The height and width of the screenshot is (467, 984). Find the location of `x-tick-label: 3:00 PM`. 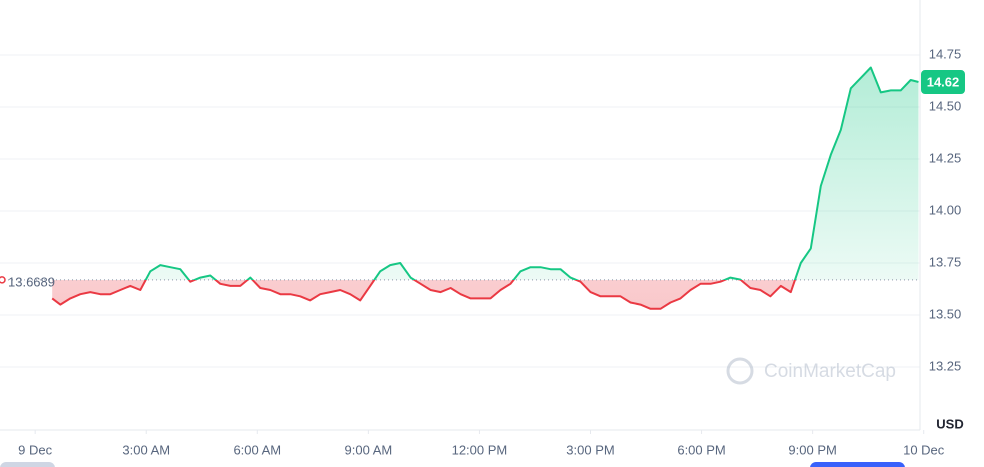

x-tick-label: 3:00 PM is located at coordinates (590, 449).